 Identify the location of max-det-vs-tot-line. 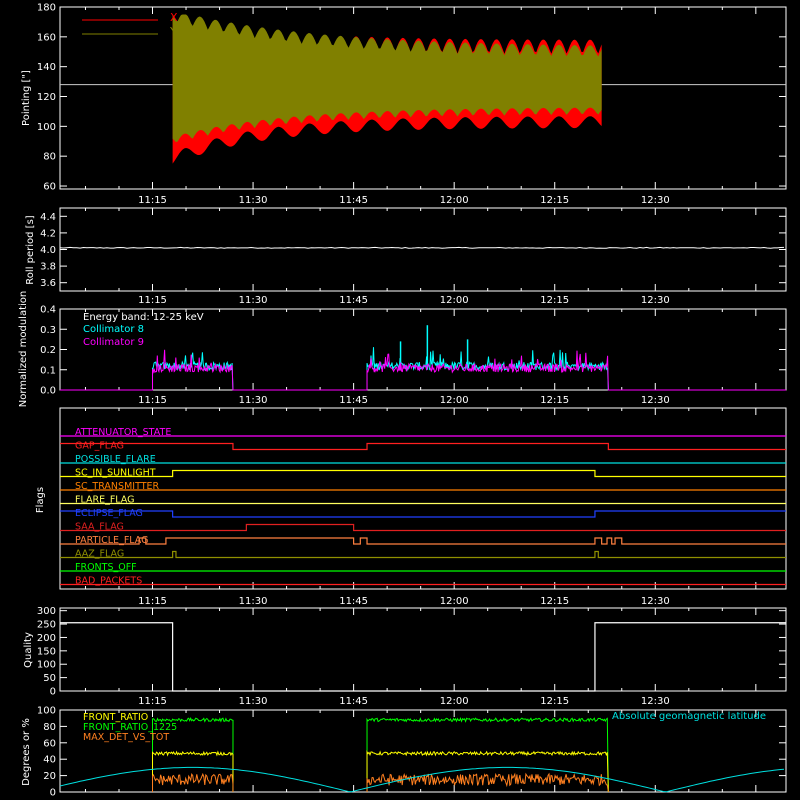
(380, 782).